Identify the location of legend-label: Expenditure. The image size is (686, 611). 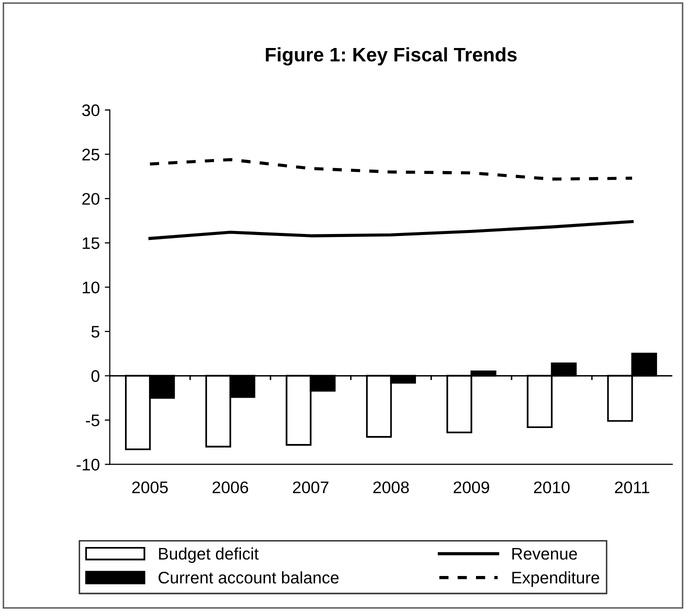
(556, 579).